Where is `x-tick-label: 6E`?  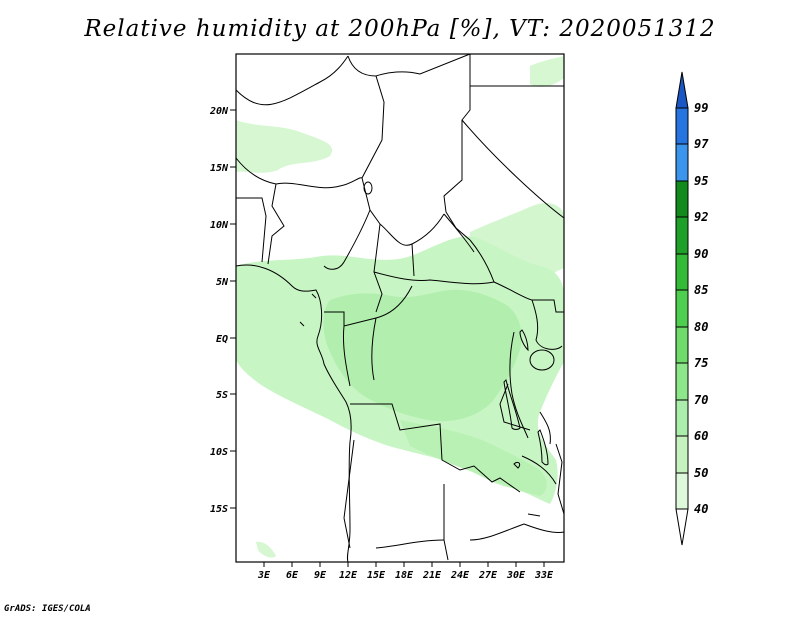 x-tick-label: 6E is located at coordinates (292, 575).